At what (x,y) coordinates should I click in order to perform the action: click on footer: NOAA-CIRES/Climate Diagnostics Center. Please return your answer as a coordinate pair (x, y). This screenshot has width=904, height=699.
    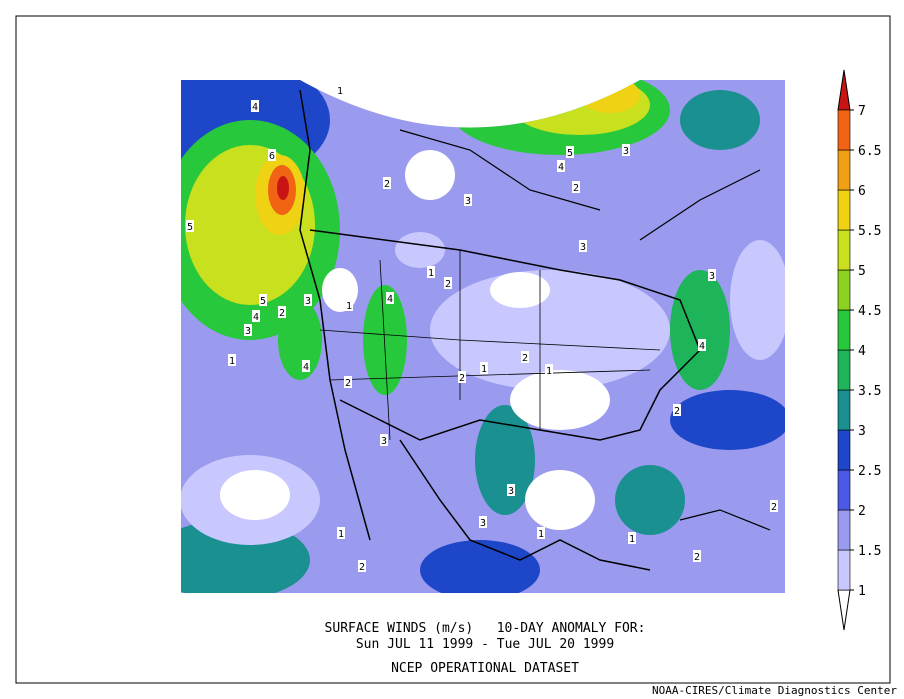
    Looking at the image, I should click on (774, 690).